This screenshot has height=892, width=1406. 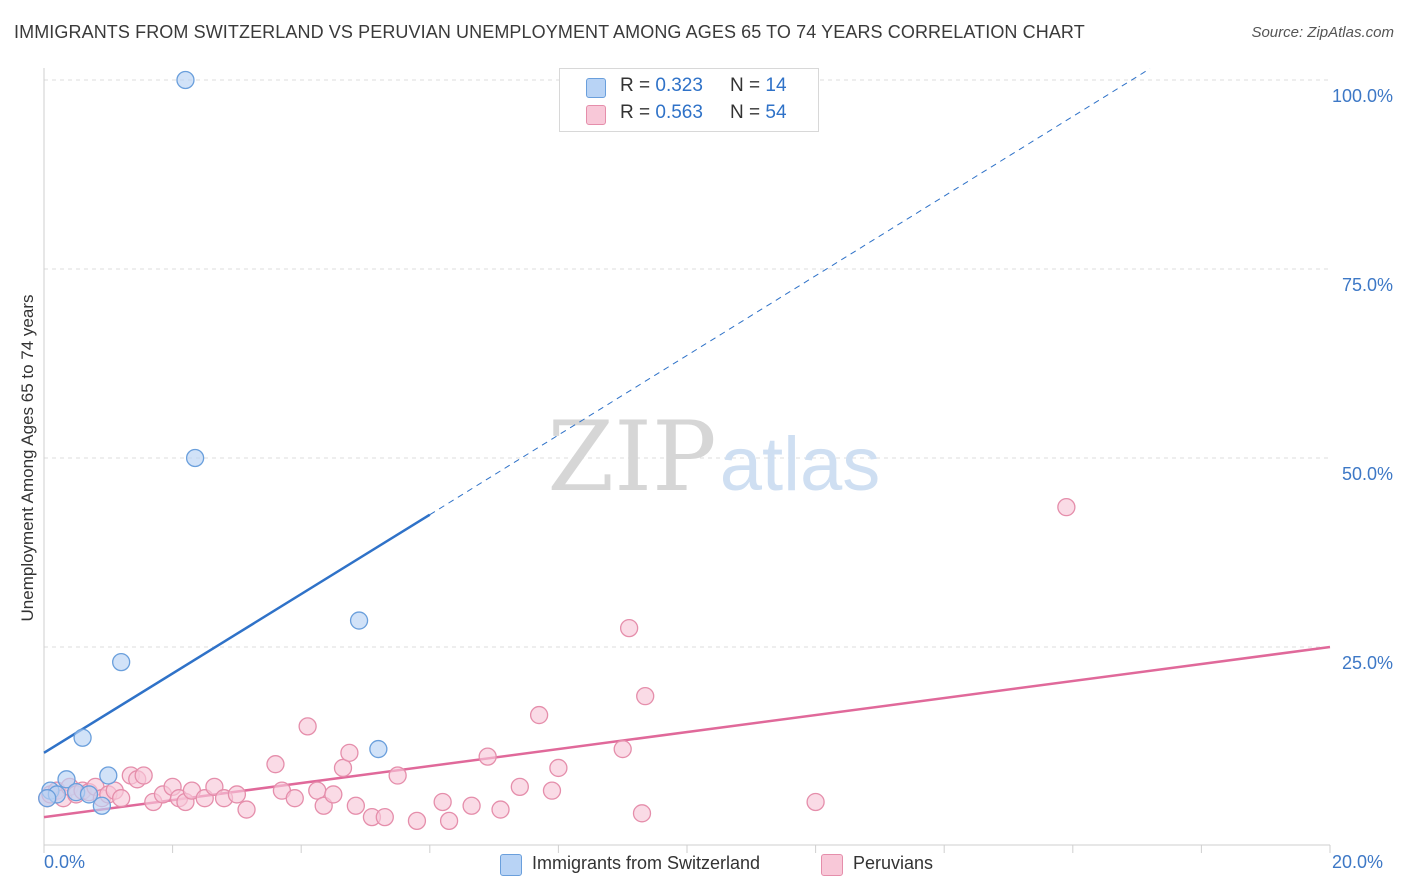 I want to click on legend-label: Peruvians, so click(x=893, y=863).